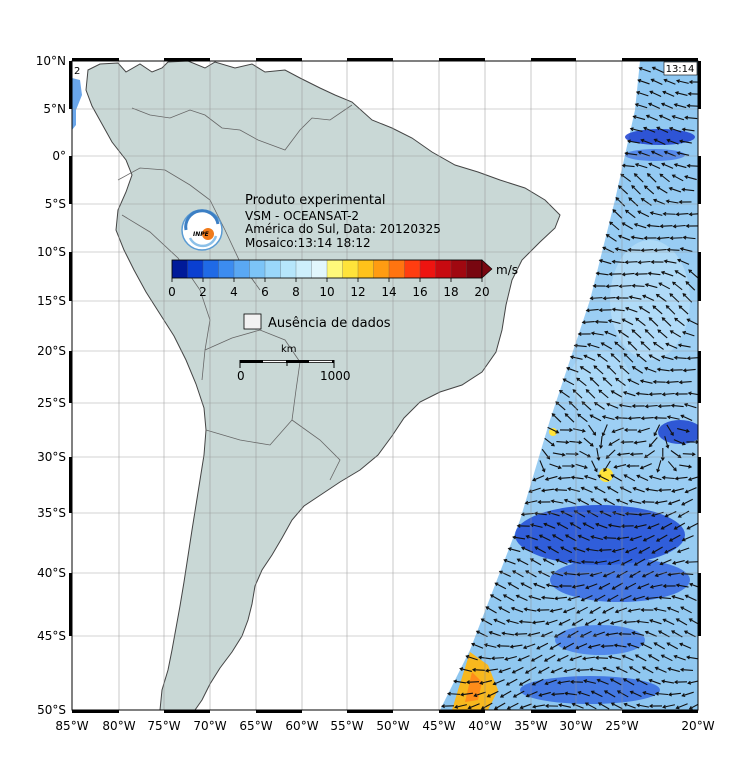 Image resolution: width=741 pixels, height=781 pixels. I want to click on lon-label: 40°W, so click(484, 726).